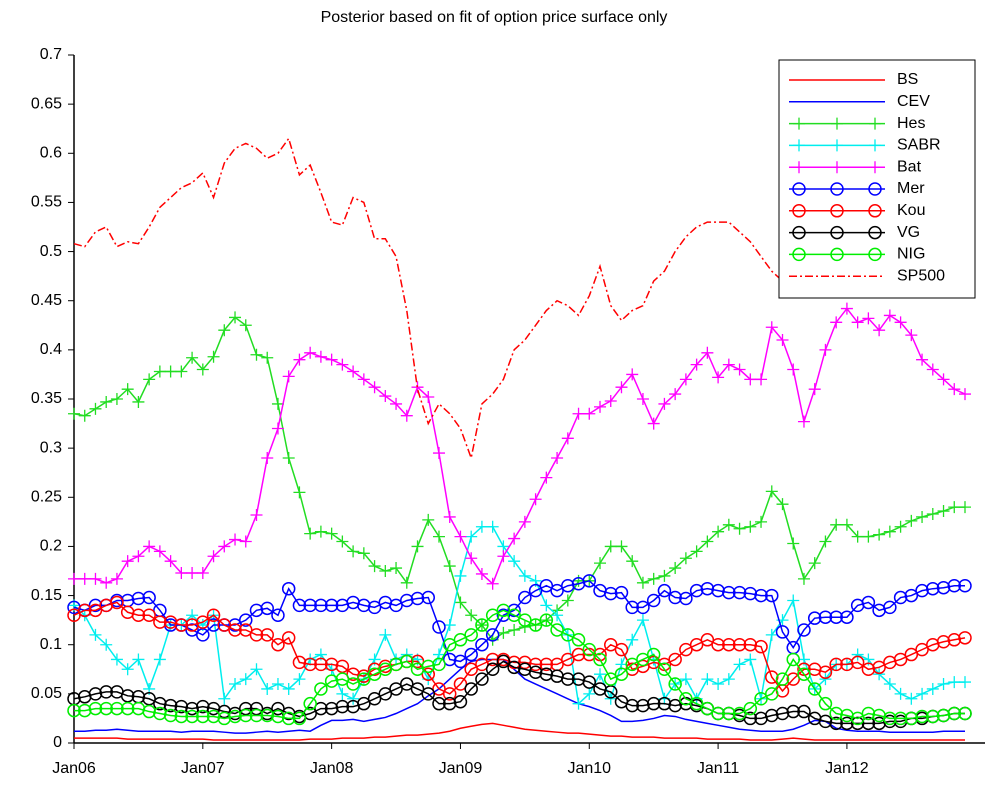 This screenshot has width=985, height=785. What do you see at coordinates (51, 153) in the screenshot?
I see `y-tick-label: 0.6` at bounding box center [51, 153].